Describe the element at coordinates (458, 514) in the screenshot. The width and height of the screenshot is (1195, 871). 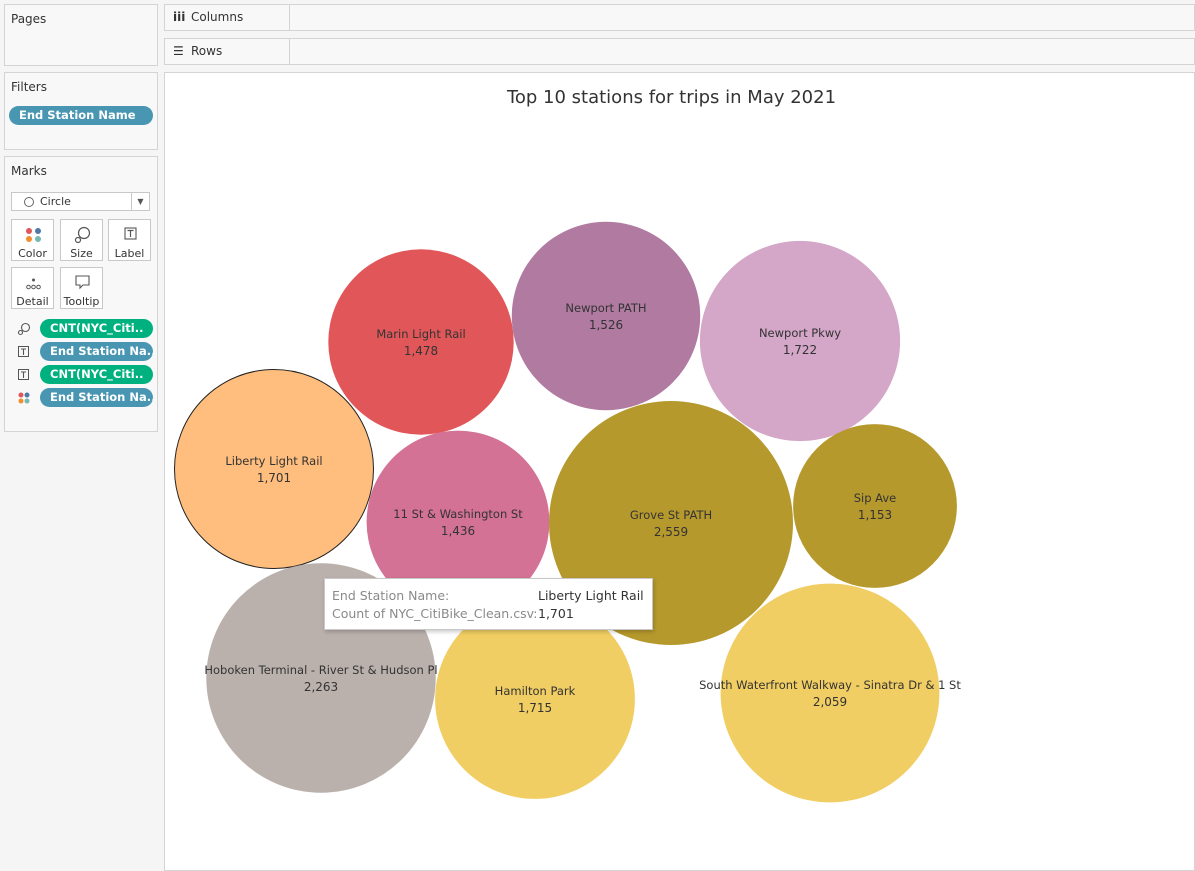
I see `bubble-label-name: 11 St & Washington St` at that location.